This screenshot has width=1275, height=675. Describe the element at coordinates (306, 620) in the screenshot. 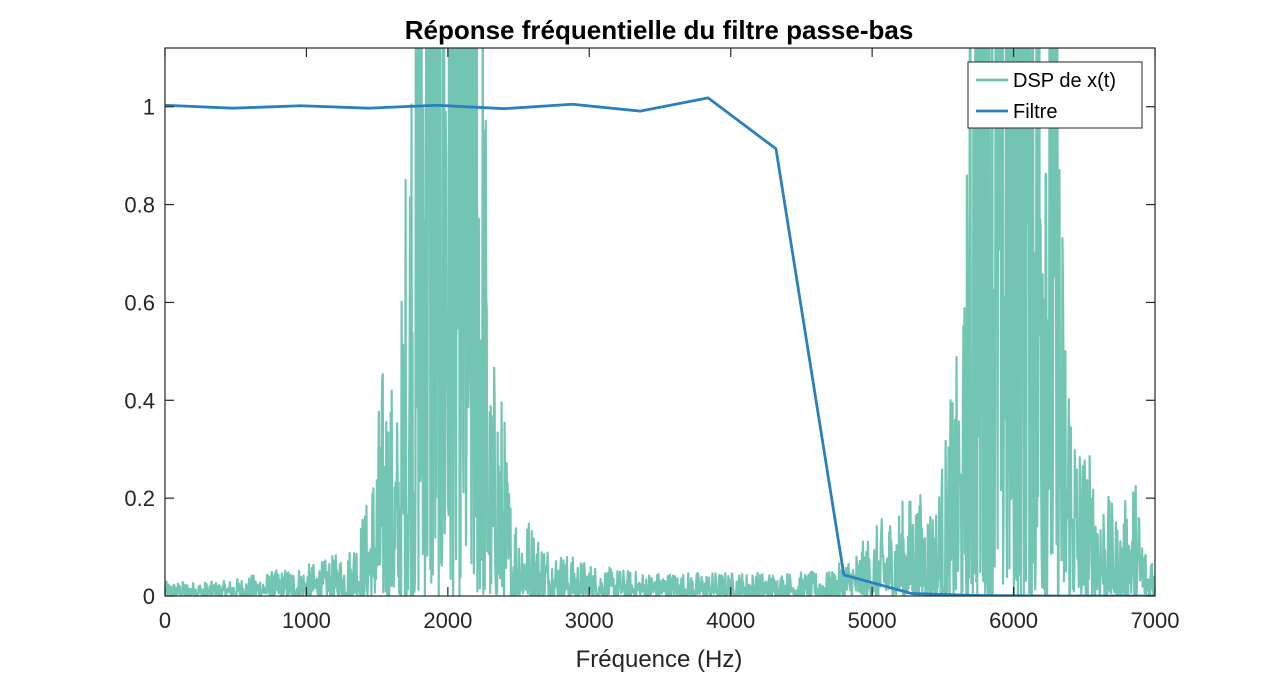

I see `x-tick-label: 1000` at that location.